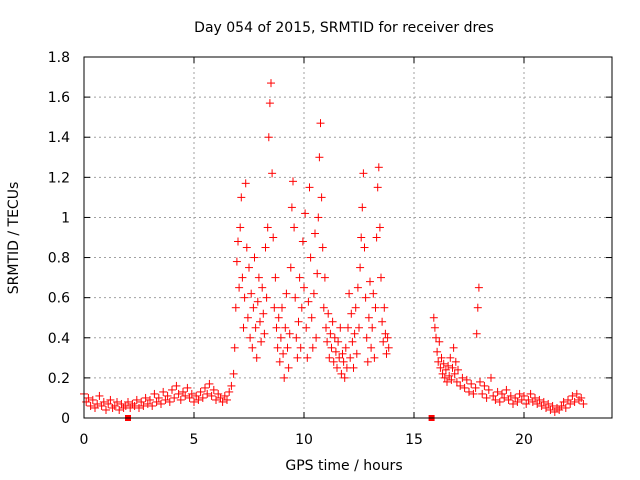 This screenshot has width=640, height=480. What do you see at coordinates (343, 466) in the screenshot?
I see `x-axis-label: GPS time / hours` at bounding box center [343, 466].